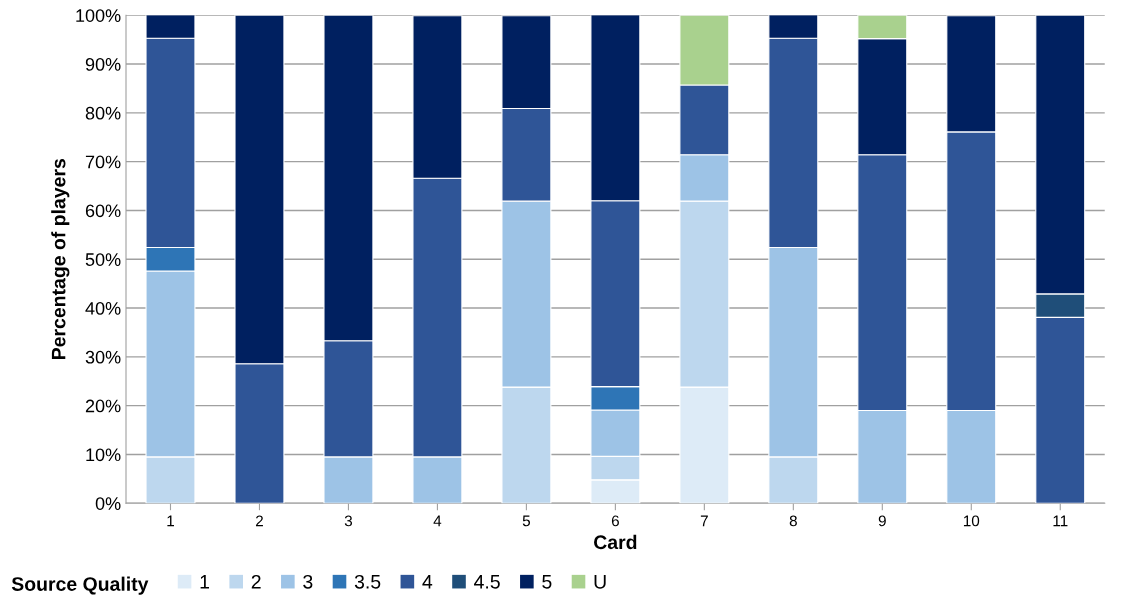  Describe the element at coordinates (437, 521) in the screenshot. I see `x-tick-label: 4` at that location.